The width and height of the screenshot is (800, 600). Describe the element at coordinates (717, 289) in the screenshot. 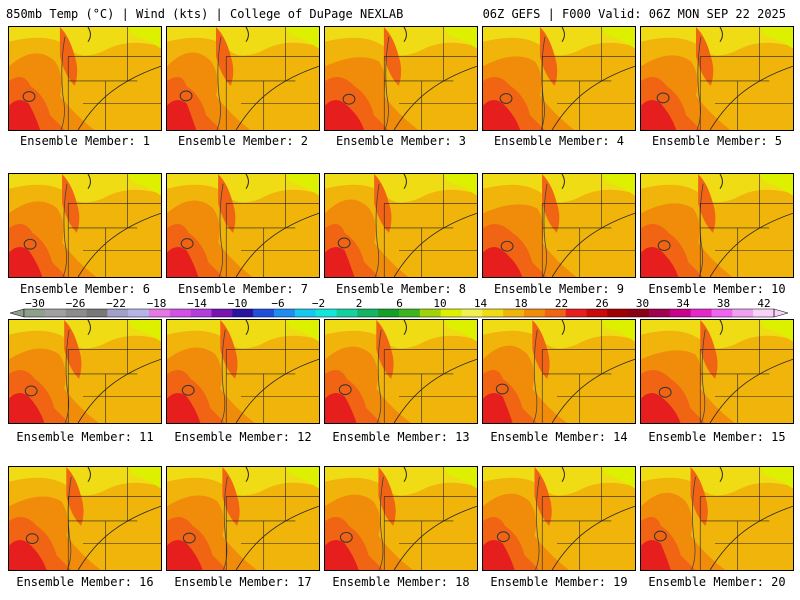

I see `ensemble-member-label: Ensemble Member: 10` at that location.